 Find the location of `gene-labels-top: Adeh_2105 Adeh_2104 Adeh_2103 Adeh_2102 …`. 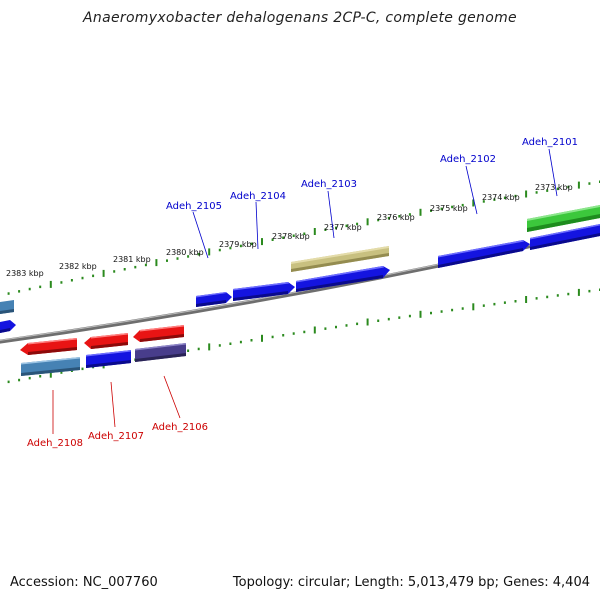

gene-labels-top: Adeh_2105 Adeh_2104 Adeh_2103 Adeh_2102 … is located at coordinates (372, 174).